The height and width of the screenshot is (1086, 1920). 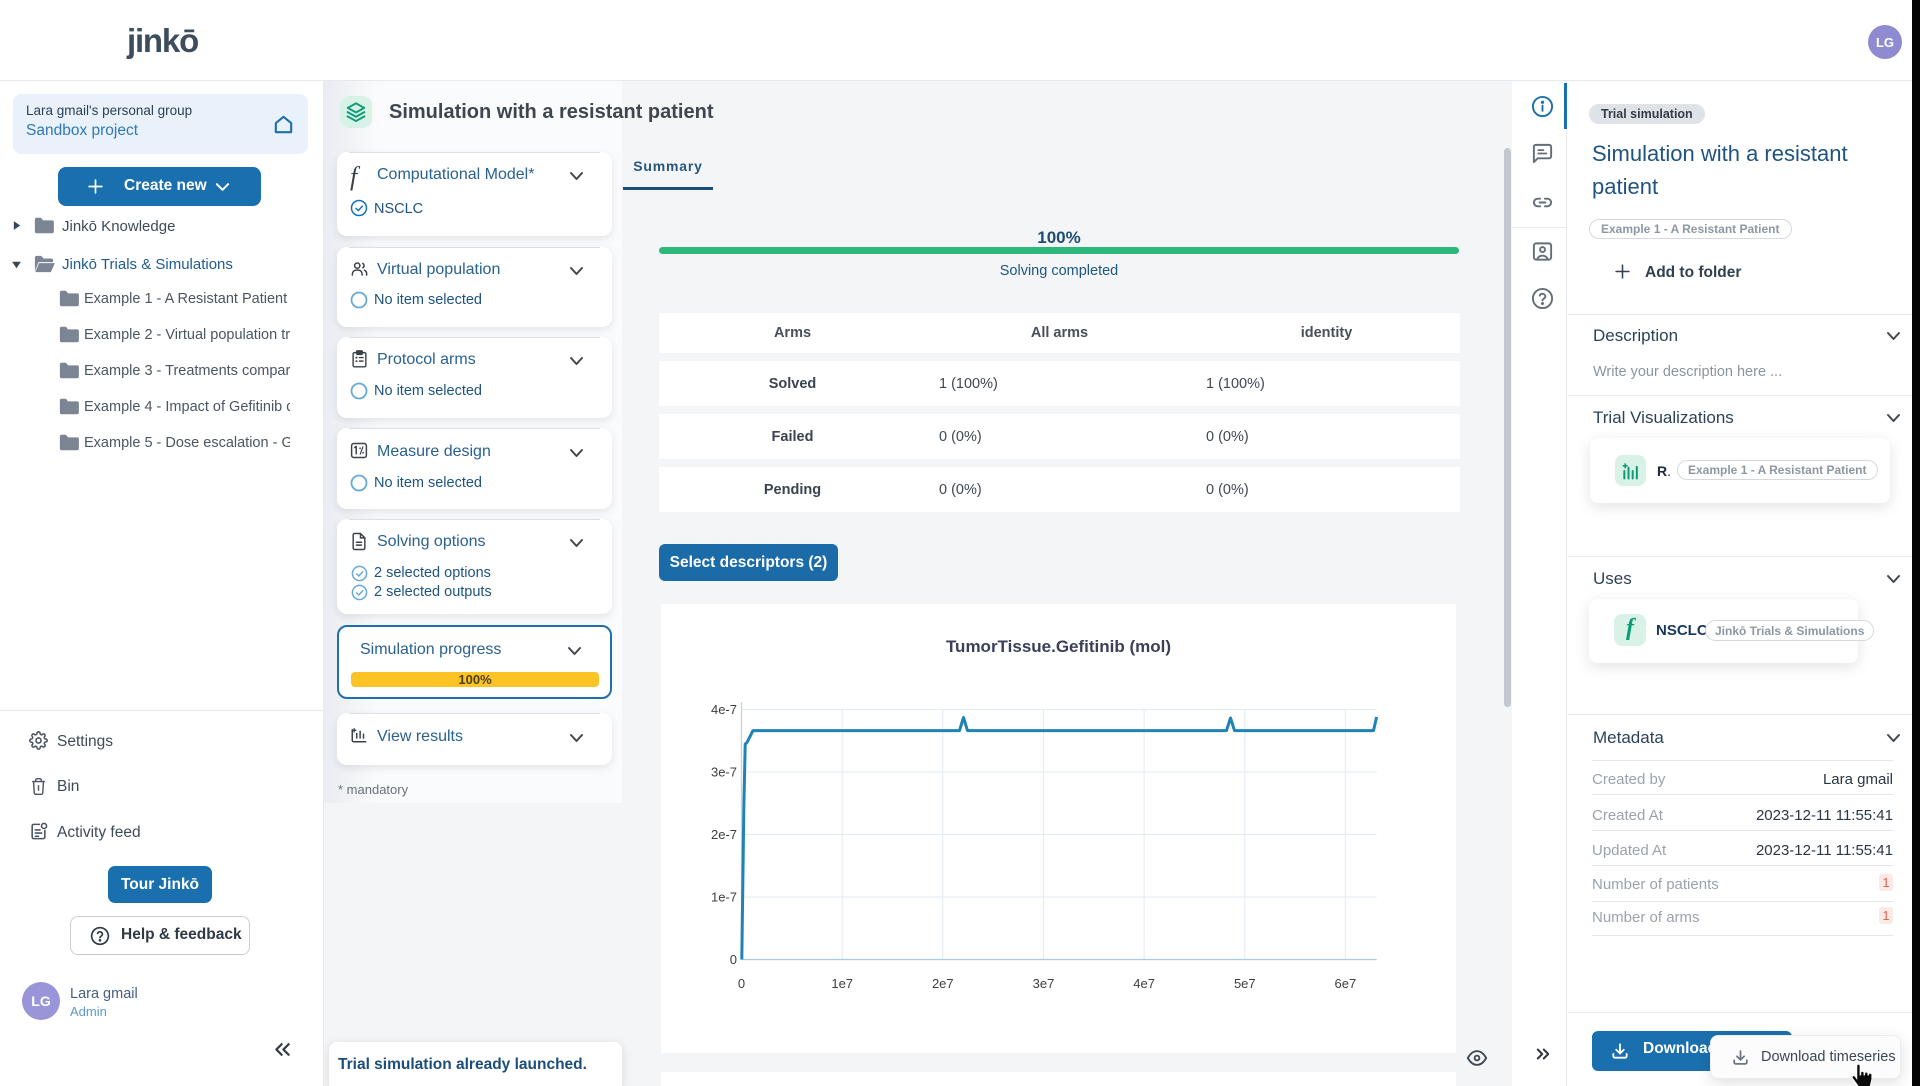 What do you see at coordinates (943, 983) in the screenshot?
I see `svg-text: 2e7` at bounding box center [943, 983].